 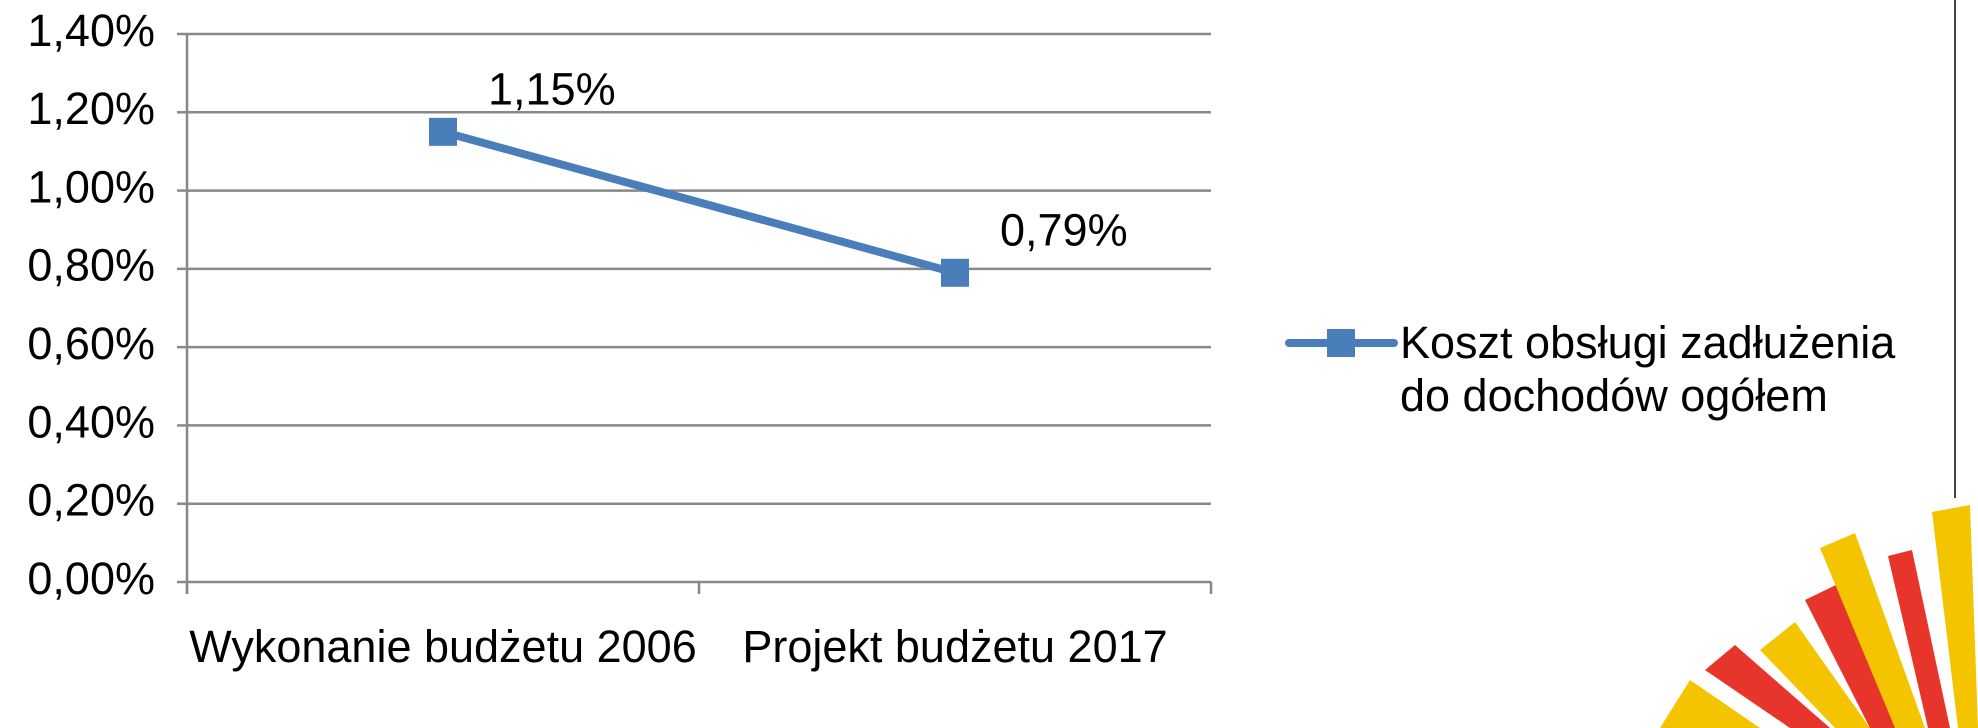 What do you see at coordinates (1064, 230) in the screenshot?
I see `data-label: 0,79%` at bounding box center [1064, 230].